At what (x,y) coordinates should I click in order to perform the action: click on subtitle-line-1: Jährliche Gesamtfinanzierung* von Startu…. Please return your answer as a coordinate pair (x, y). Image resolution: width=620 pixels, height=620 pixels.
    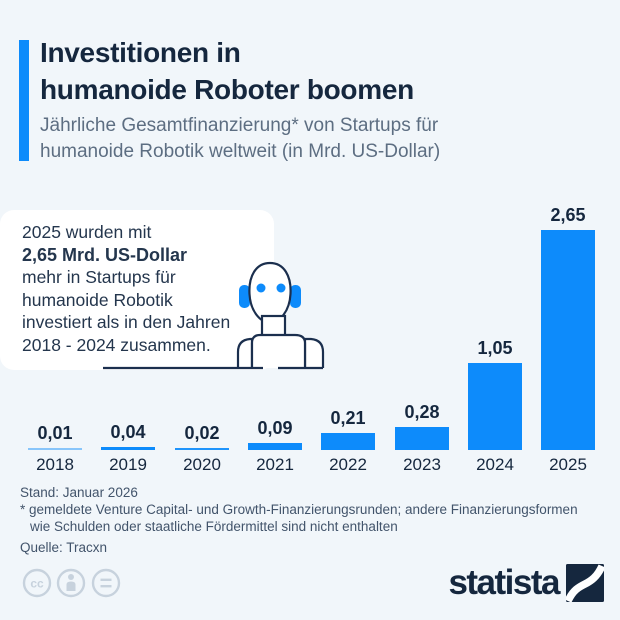
    Looking at the image, I should click on (239, 125).